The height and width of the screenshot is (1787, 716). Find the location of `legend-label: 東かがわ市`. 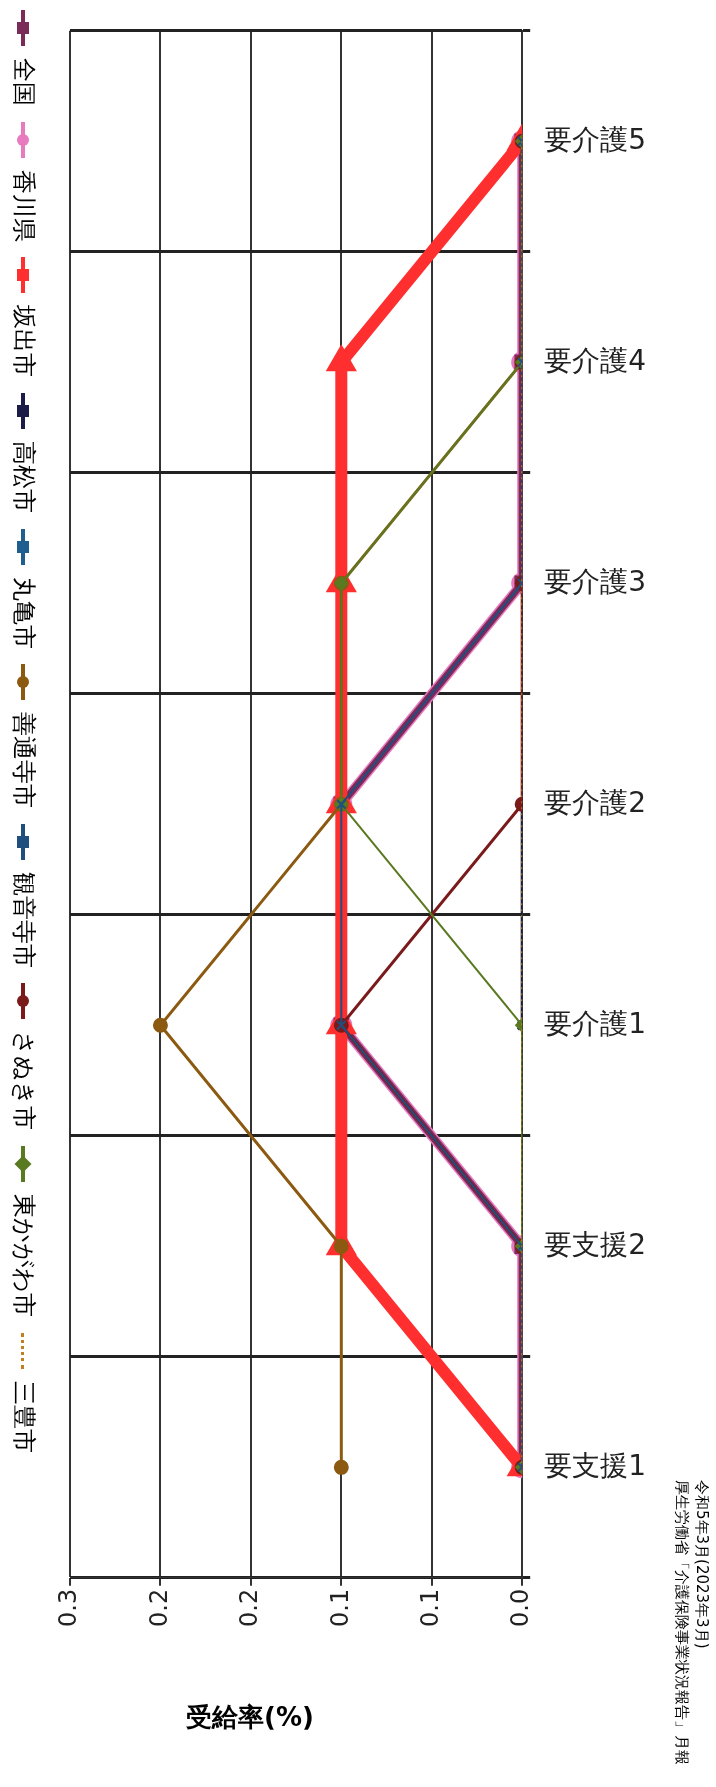

legend-label: 東かがわ市 is located at coordinates (24, 1254).